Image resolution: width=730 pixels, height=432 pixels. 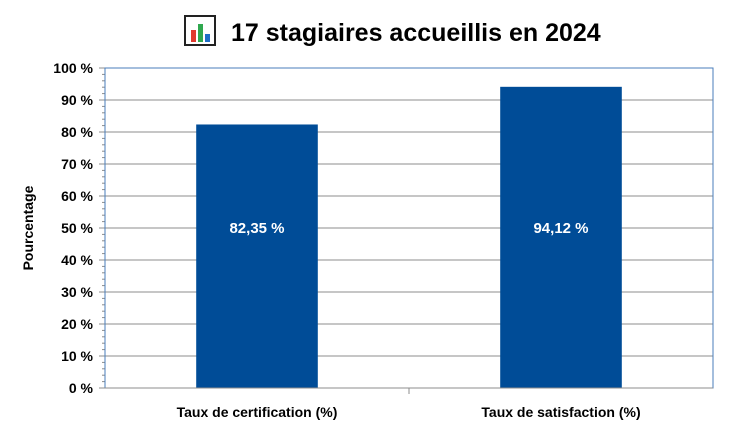 What do you see at coordinates (416, 33) in the screenshot?
I see `chart-title: 17 stagiaires accueillis en 2024` at bounding box center [416, 33].